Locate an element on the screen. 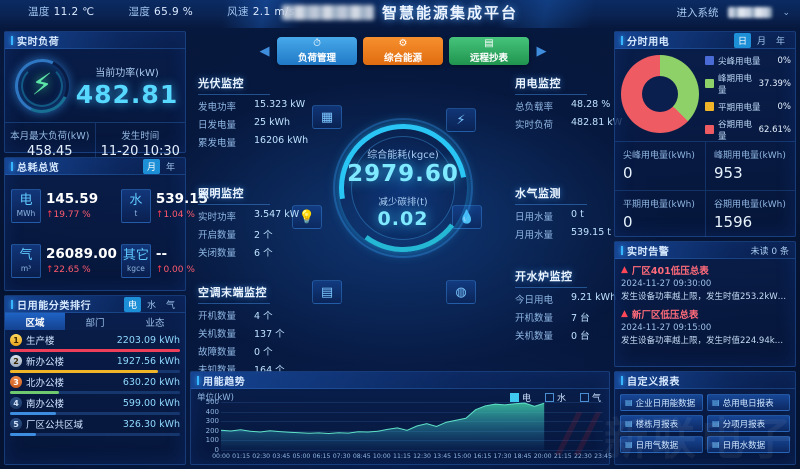  label: 分项月报表 is located at coordinates (744, 424).